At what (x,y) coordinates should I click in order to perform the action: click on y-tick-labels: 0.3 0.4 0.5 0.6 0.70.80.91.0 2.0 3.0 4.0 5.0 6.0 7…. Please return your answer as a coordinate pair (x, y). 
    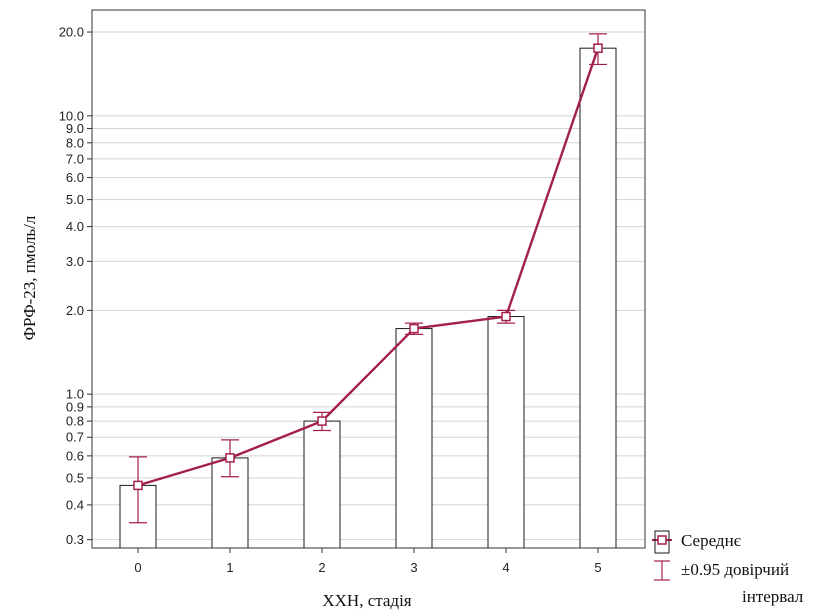
    Looking at the image, I should click on (71, 286).